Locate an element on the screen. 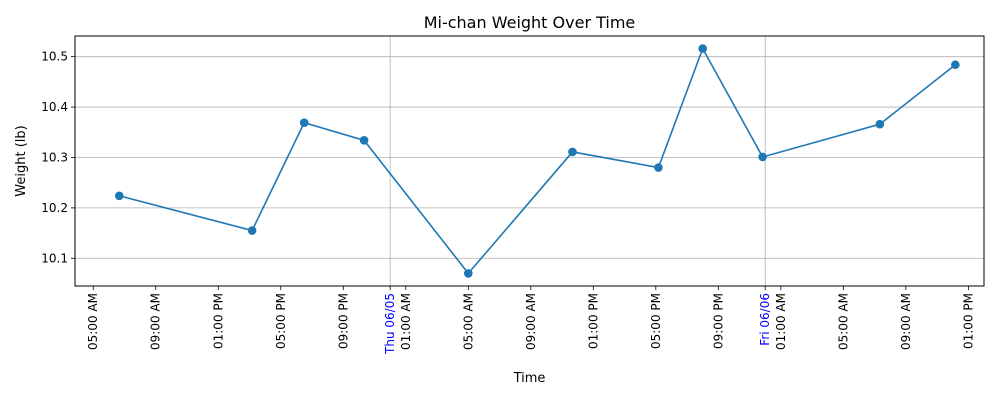  y-tick-label: 10.1 is located at coordinates (54, 258).